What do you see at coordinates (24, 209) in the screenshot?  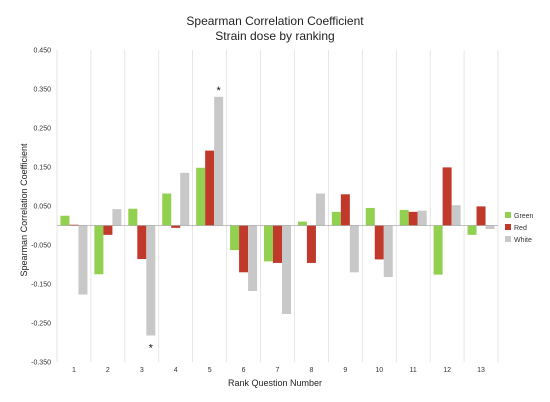 I see `y-axis-label: Spearman Correlation Coefficient` at bounding box center [24, 209].